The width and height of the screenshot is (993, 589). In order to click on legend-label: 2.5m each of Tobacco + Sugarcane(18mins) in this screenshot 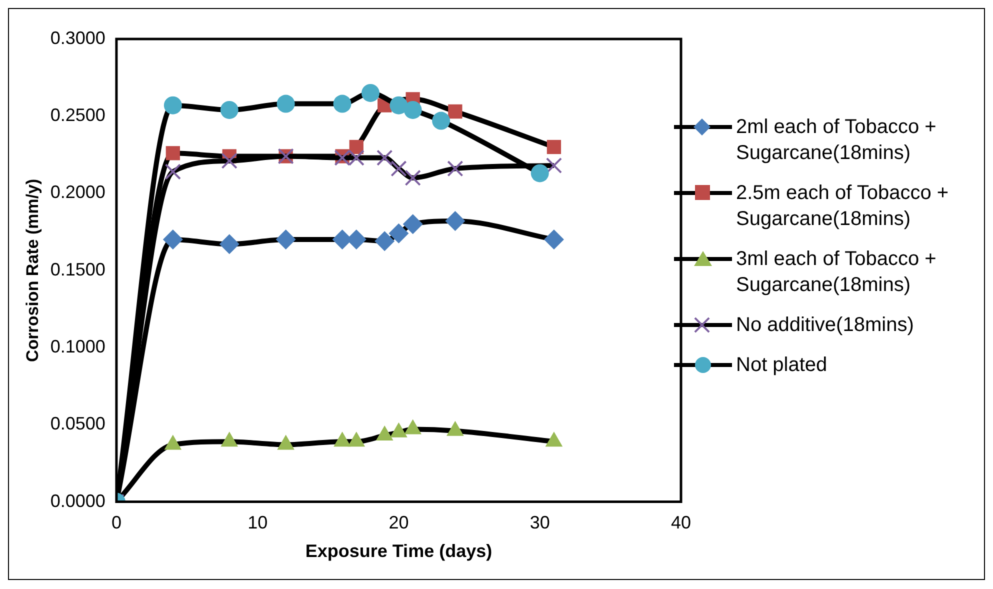, I will do `click(843, 206)`.